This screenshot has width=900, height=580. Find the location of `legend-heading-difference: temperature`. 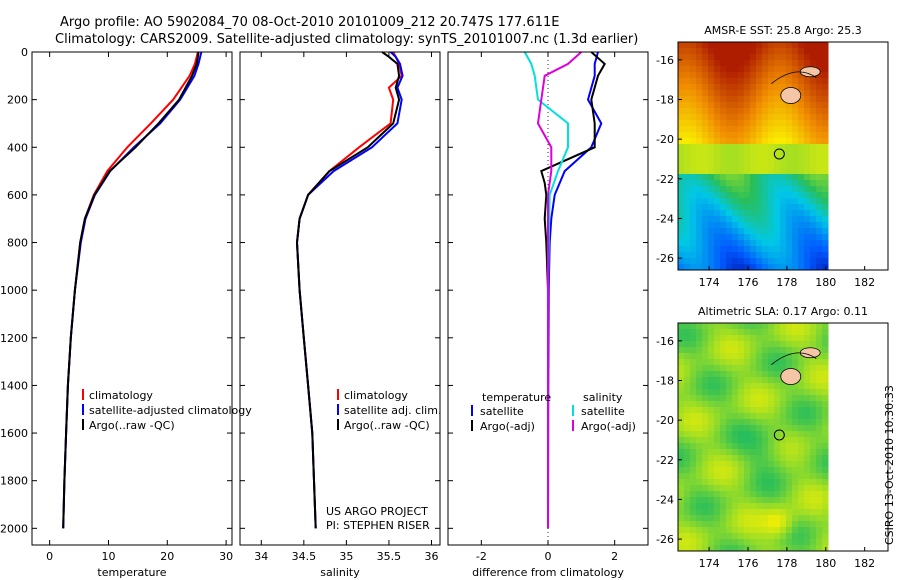

legend-heading-difference: temperature is located at coordinates (516, 397).